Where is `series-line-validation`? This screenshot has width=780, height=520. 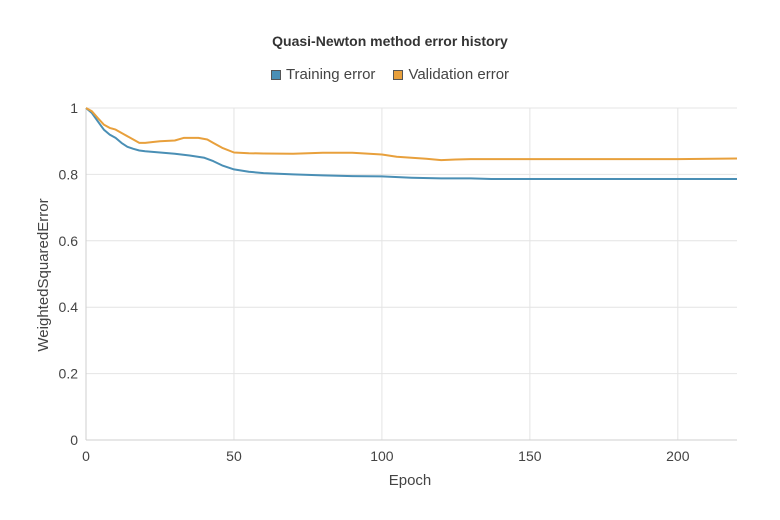 series-line-validation is located at coordinates (411, 134).